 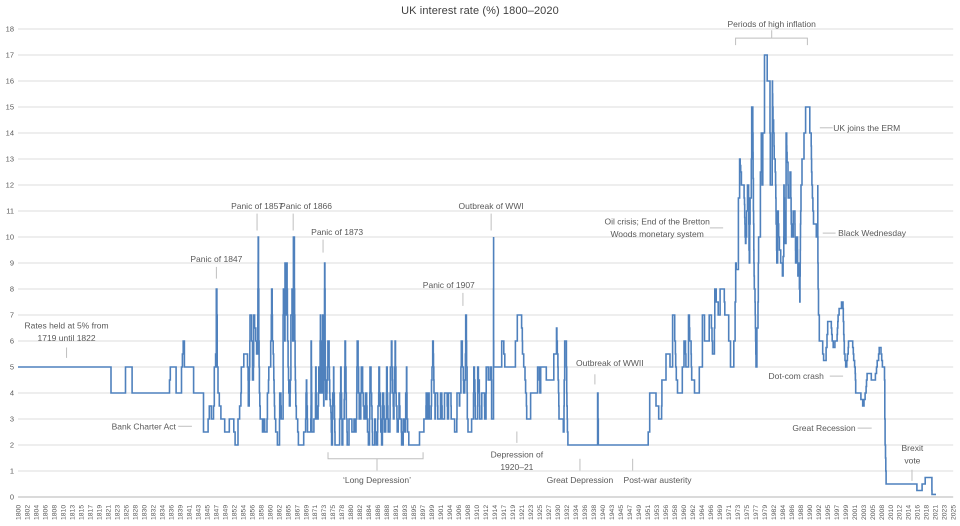 What do you see at coordinates (729, 512) in the screenshot?
I see `x-tick-label: 1971` at bounding box center [729, 512].